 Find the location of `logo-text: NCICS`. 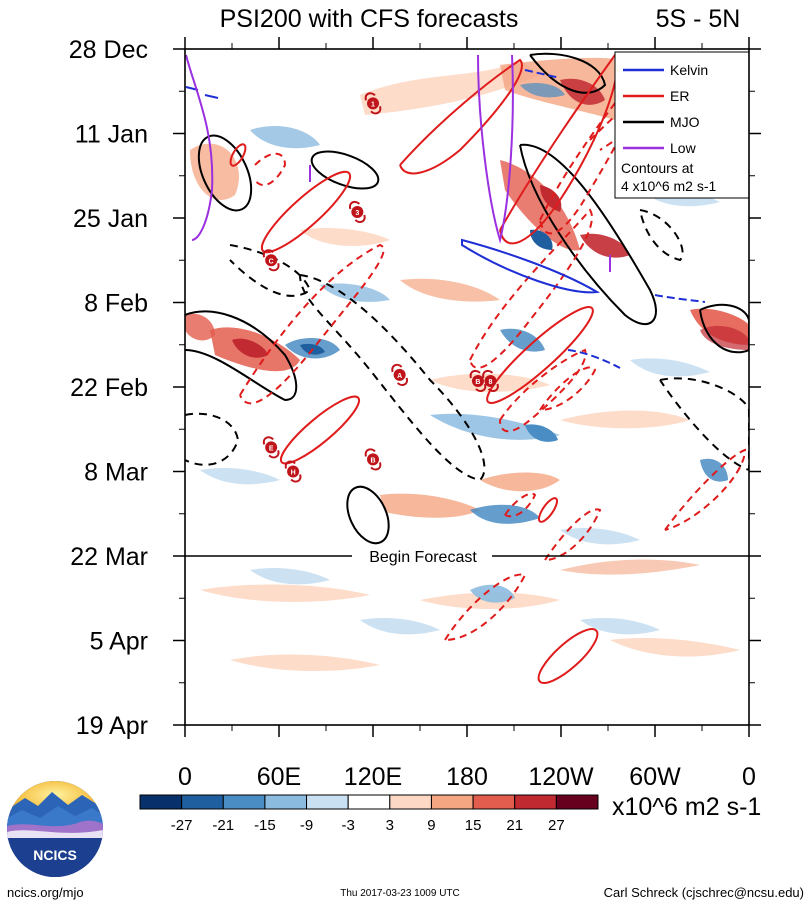

logo-text: NCICS is located at coordinates (55, 855).